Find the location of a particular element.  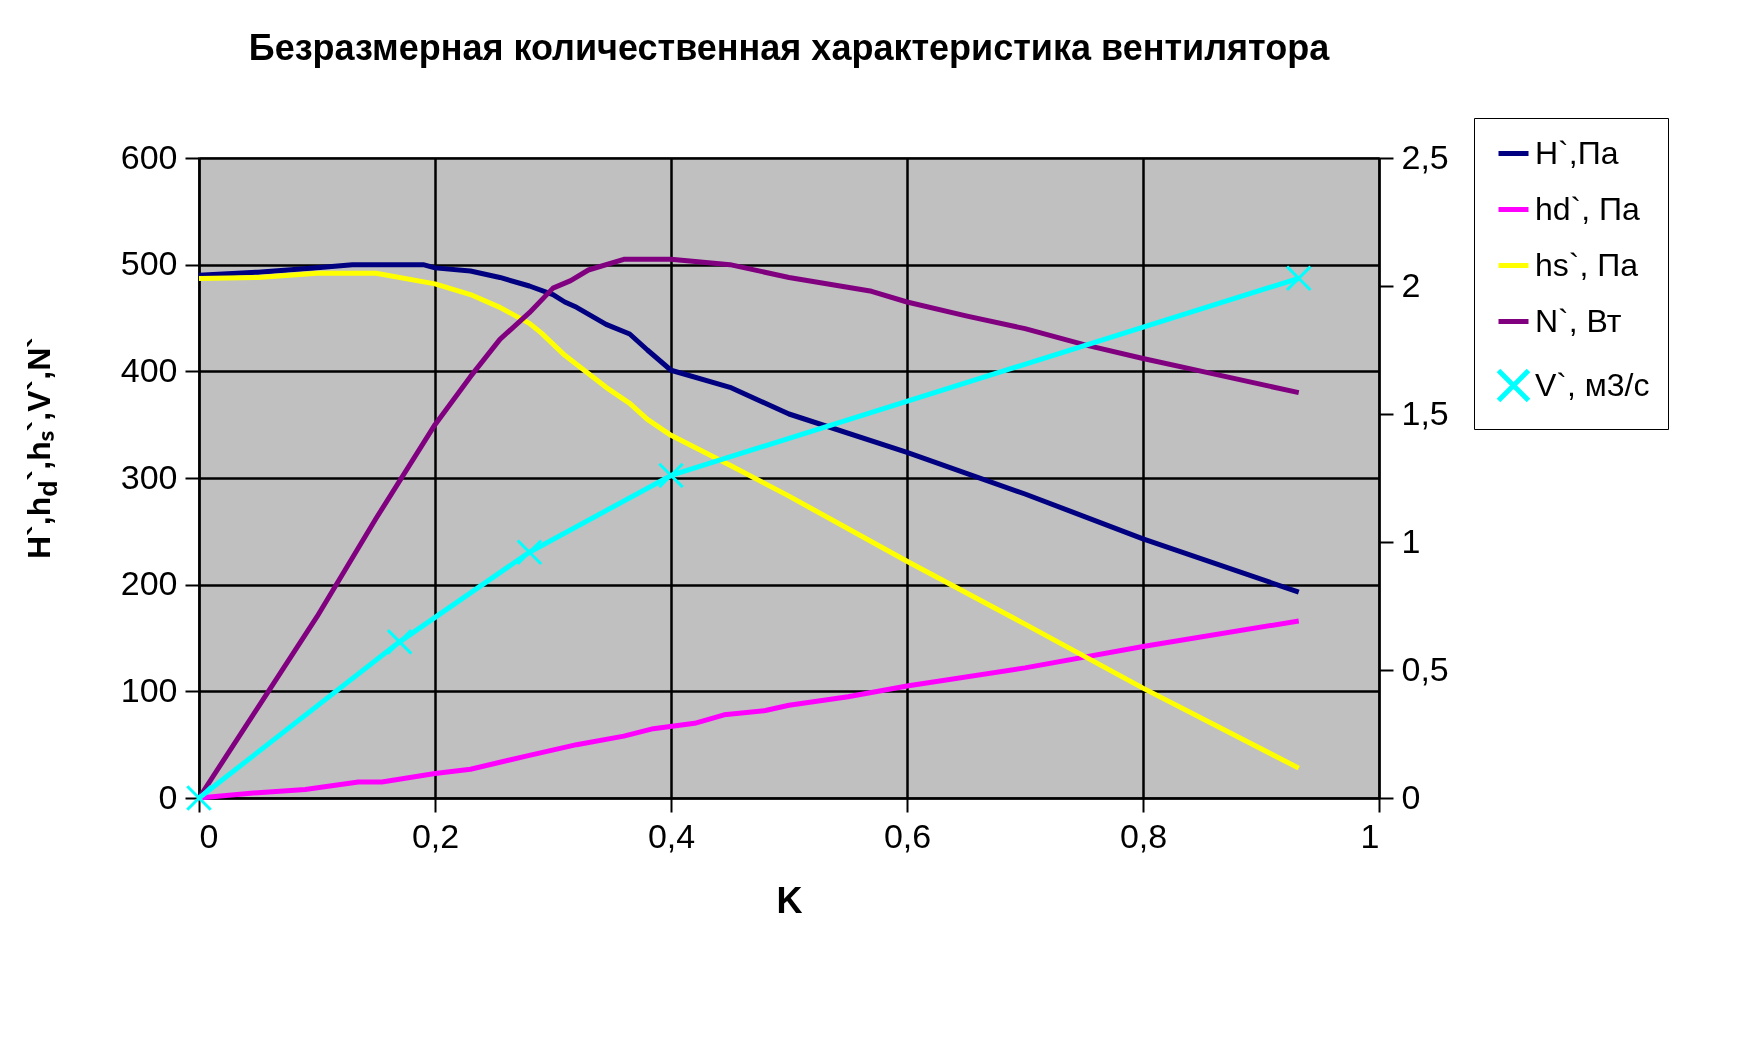

y-tick-label: 500 is located at coordinates (149, 263).